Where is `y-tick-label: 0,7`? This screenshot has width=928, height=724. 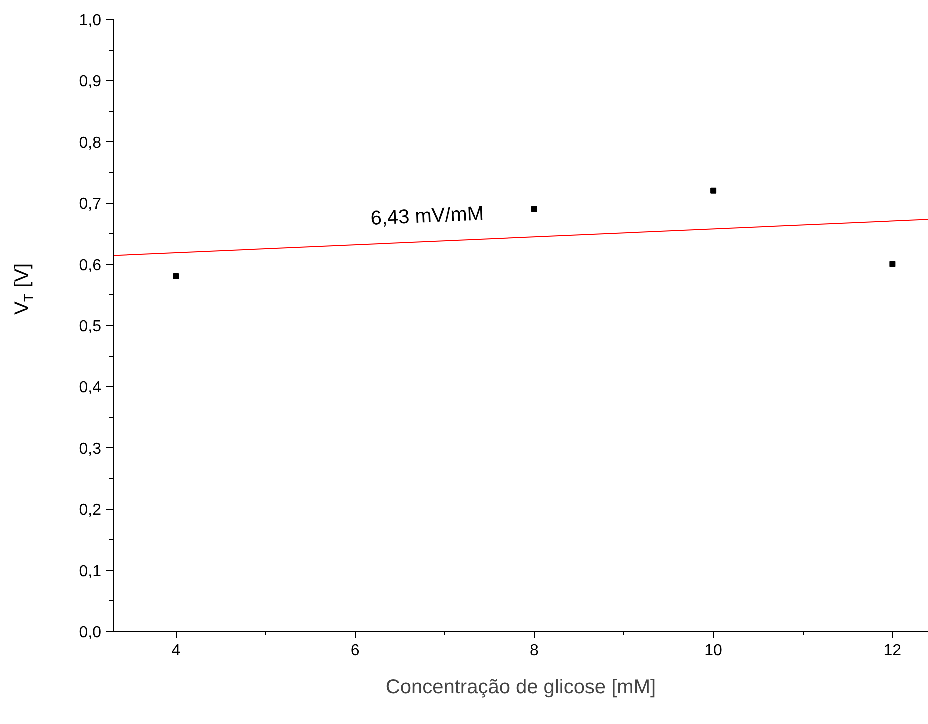
y-tick-label: 0,7 is located at coordinates (90, 205).